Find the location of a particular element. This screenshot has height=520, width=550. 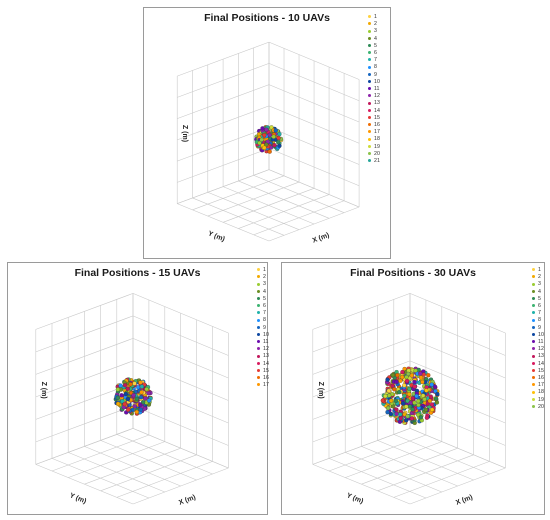

legend-item: 1 is located at coordinates (374, 17).